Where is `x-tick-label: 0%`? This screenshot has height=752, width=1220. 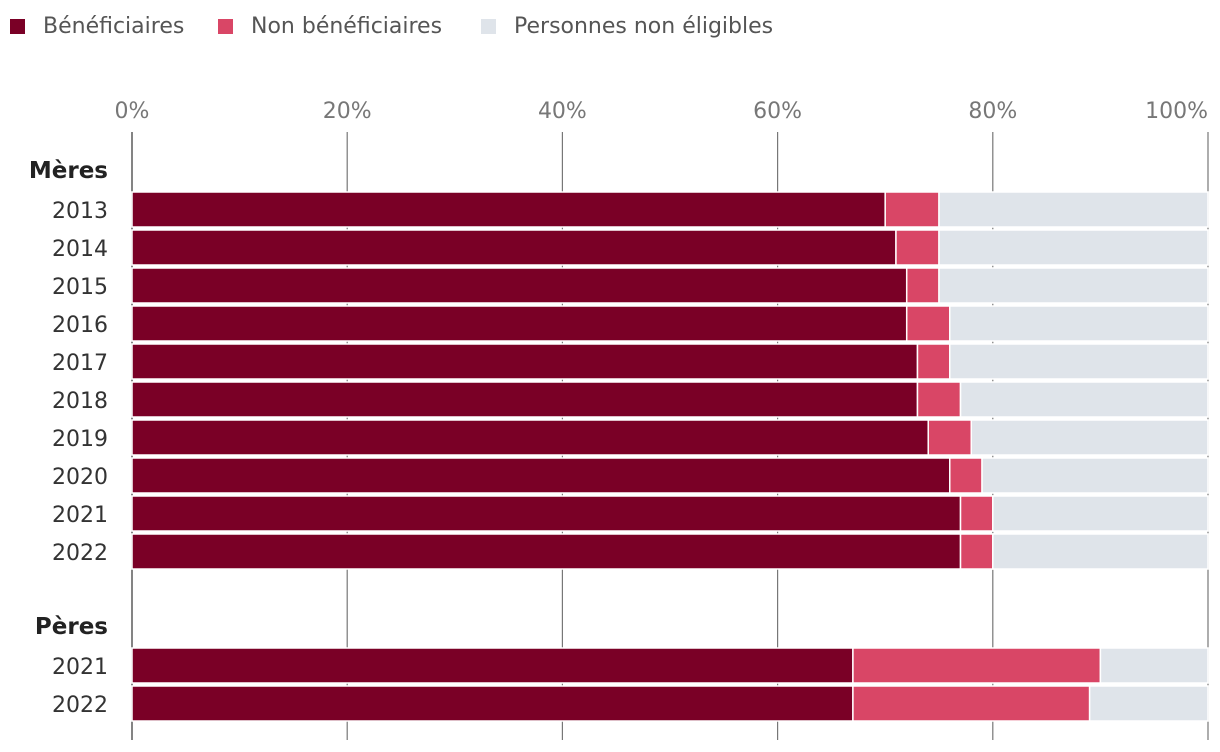
x-tick-label: 0% is located at coordinates (132, 111).